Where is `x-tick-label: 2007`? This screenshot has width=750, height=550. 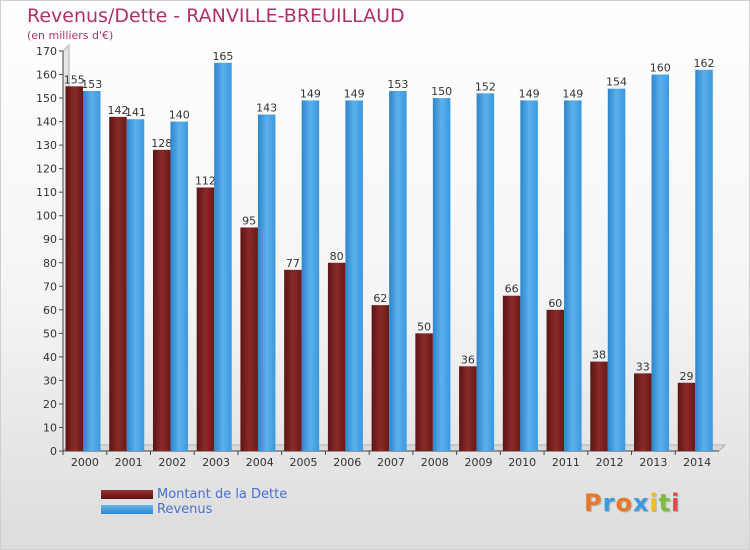 x-tick-label: 2007 is located at coordinates (391, 462).